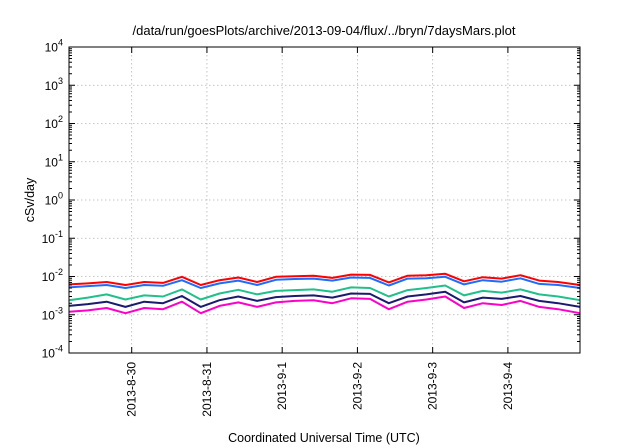 This screenshot has width=640, height=448. Describe the element at coordinates (282, 386) in the screenshot. I see `x-tick-label: 2013-9-1` at that location.